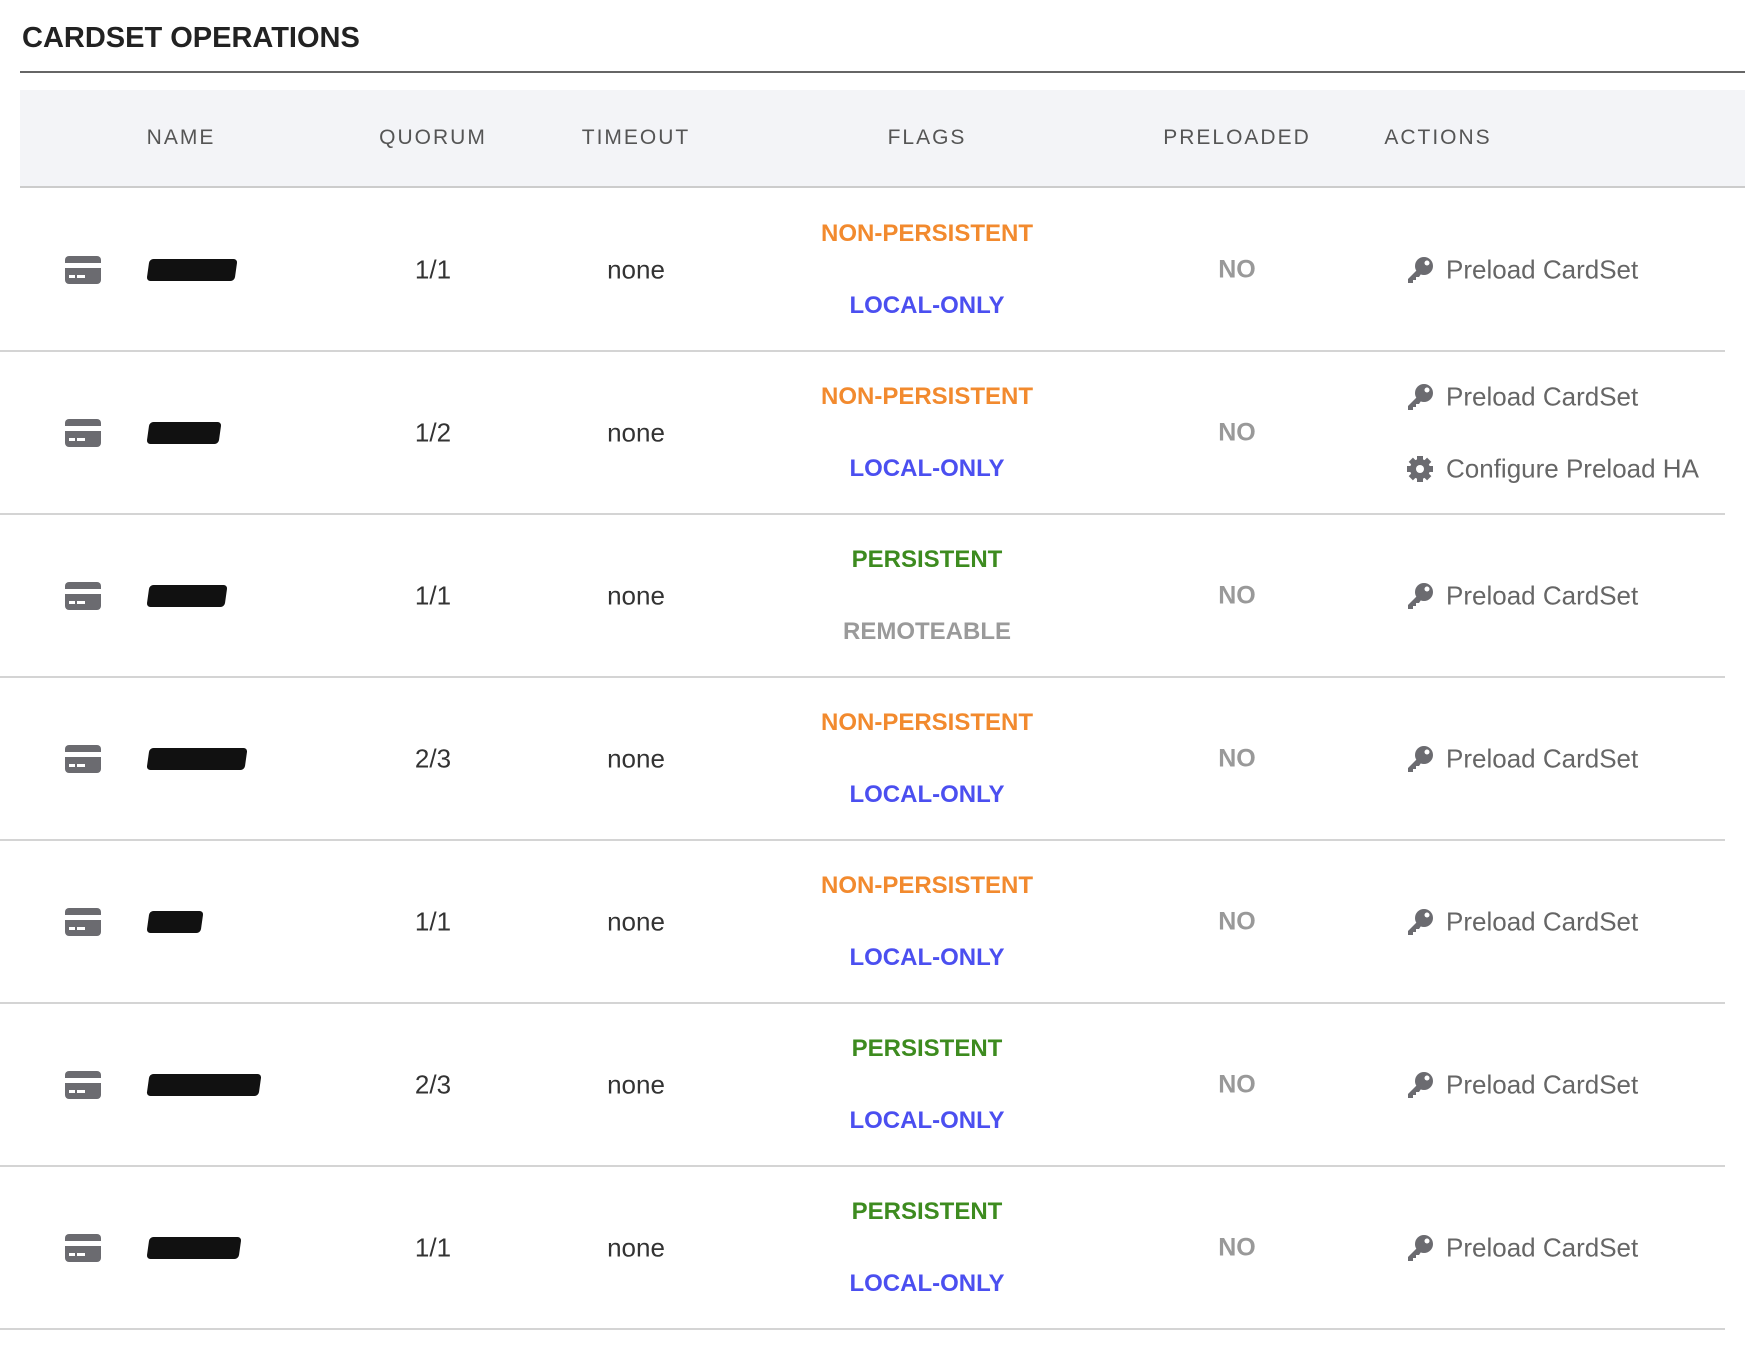 This screenshot has height=1368, width=1764. What do you see at coordinates (1237, 137) in the screenshot?
I see `column-header: PRELOADED` at bounding box center [1237, 137].